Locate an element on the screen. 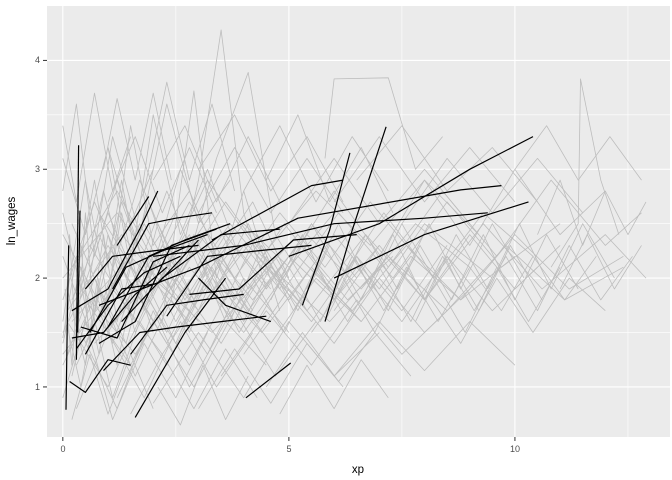 The image size is (672, 480). x-tick-label-5: 5 is located at coordinates (288, 449).